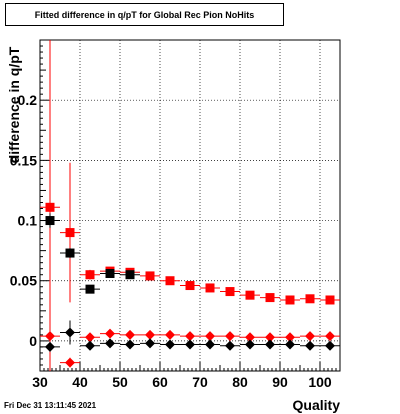 This screenshot has width=400, height=414. Describe the element at coordinates (120, 382) in the screenshot. I see `x-tick-label: 50` at that location.